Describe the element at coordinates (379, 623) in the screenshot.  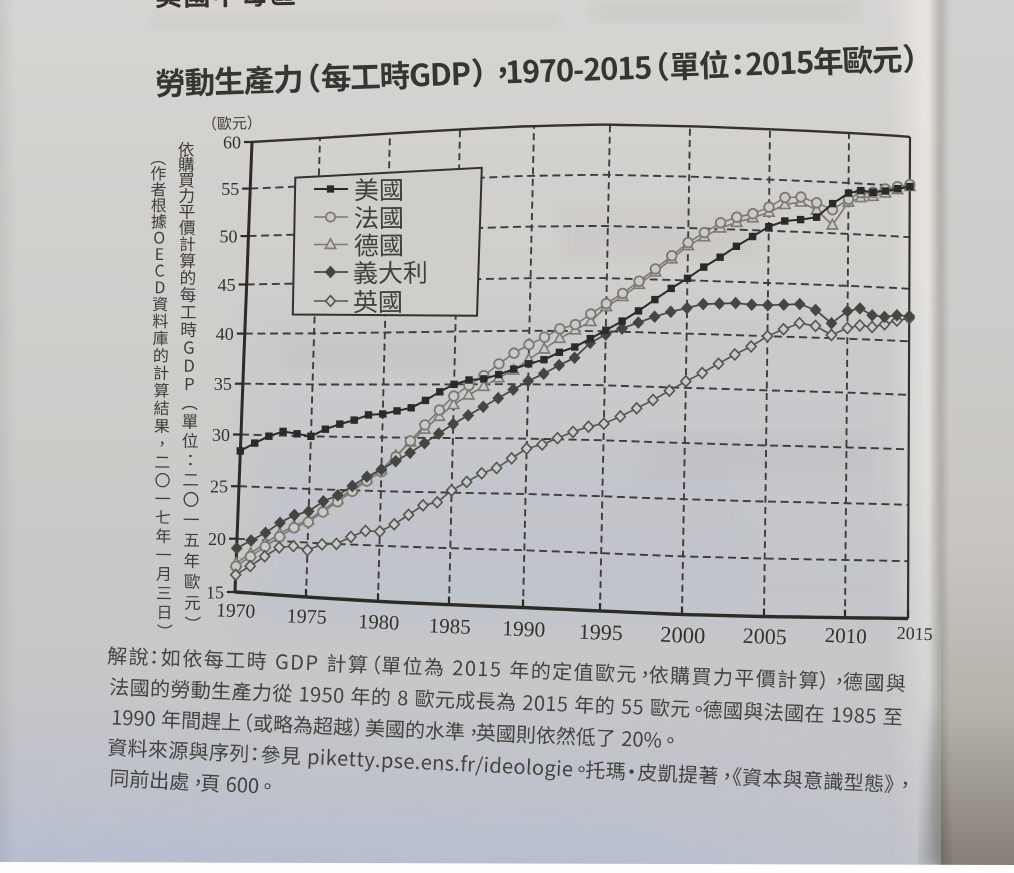
I see `svg-text: 1980` at that location.